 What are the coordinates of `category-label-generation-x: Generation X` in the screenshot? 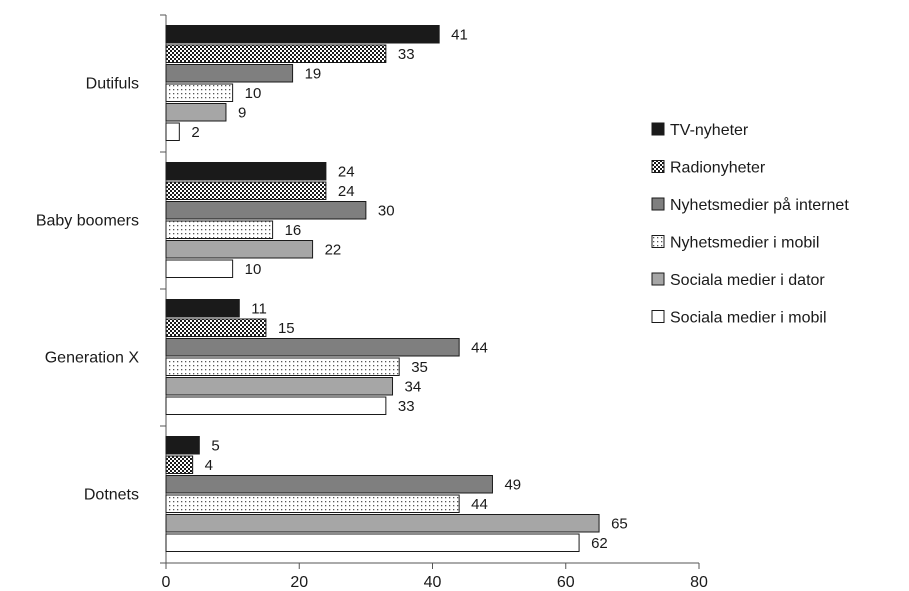 It's located at (92, 358).